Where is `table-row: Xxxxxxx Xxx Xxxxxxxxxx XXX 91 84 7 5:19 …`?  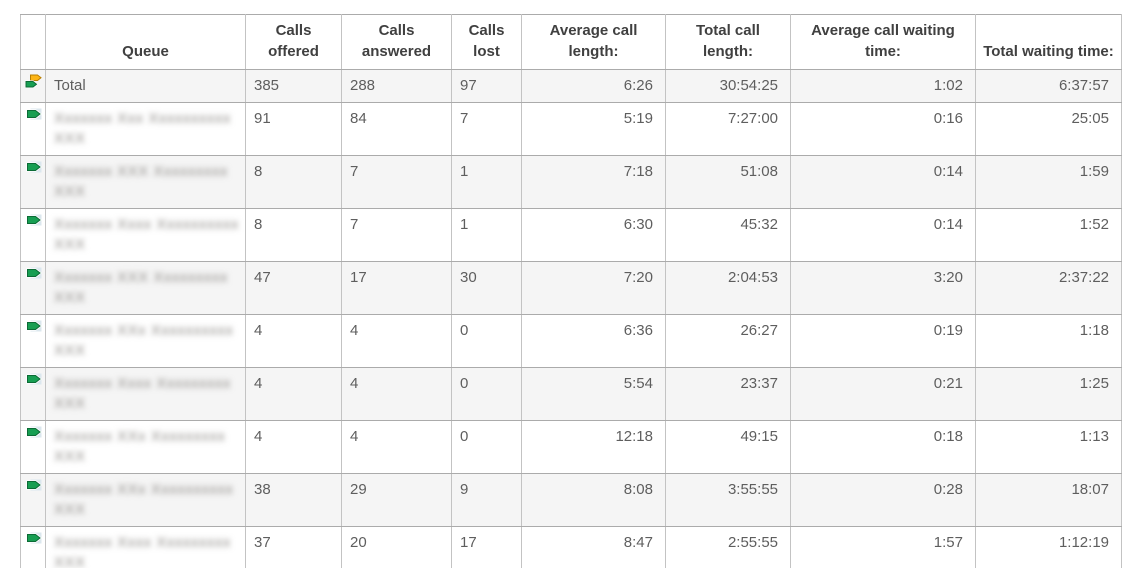
table-row: Xxxxxxx Xxx Xxxxxxxxxx XXX 91 84 7 5:19 … is located at coordinates (571, 129).